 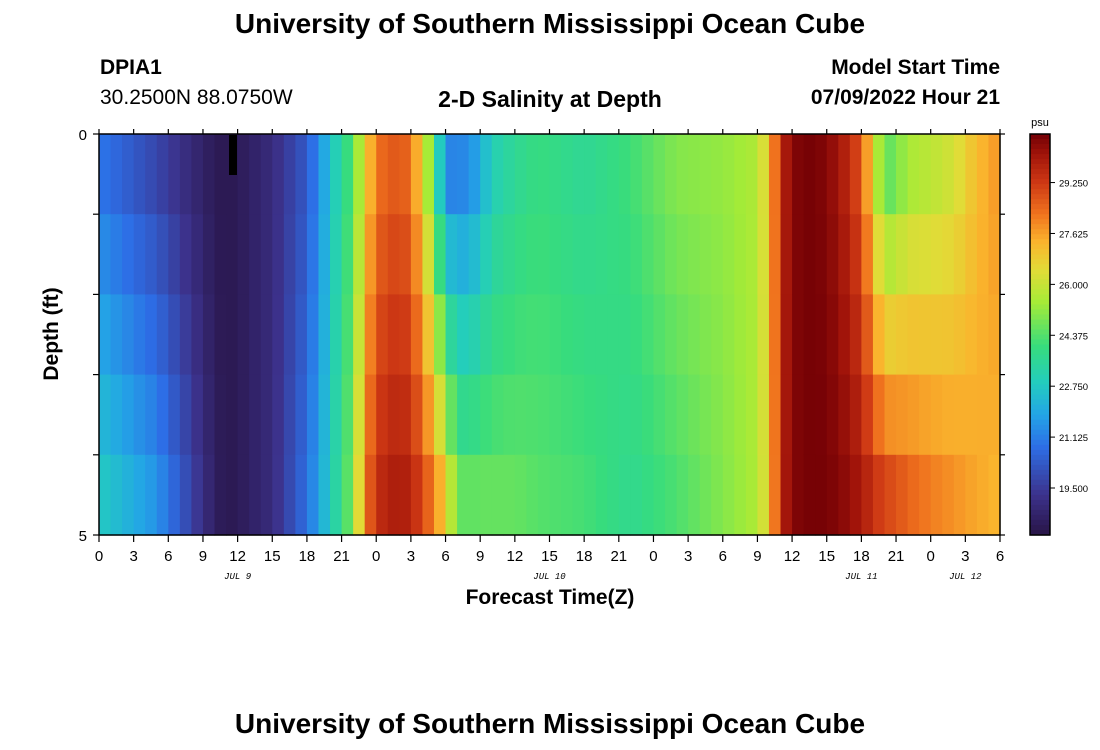 What do you see at coordinates (133, 556) in the screenshot?
I see `x-tick-label: 3` at bounding box center [133, 556].